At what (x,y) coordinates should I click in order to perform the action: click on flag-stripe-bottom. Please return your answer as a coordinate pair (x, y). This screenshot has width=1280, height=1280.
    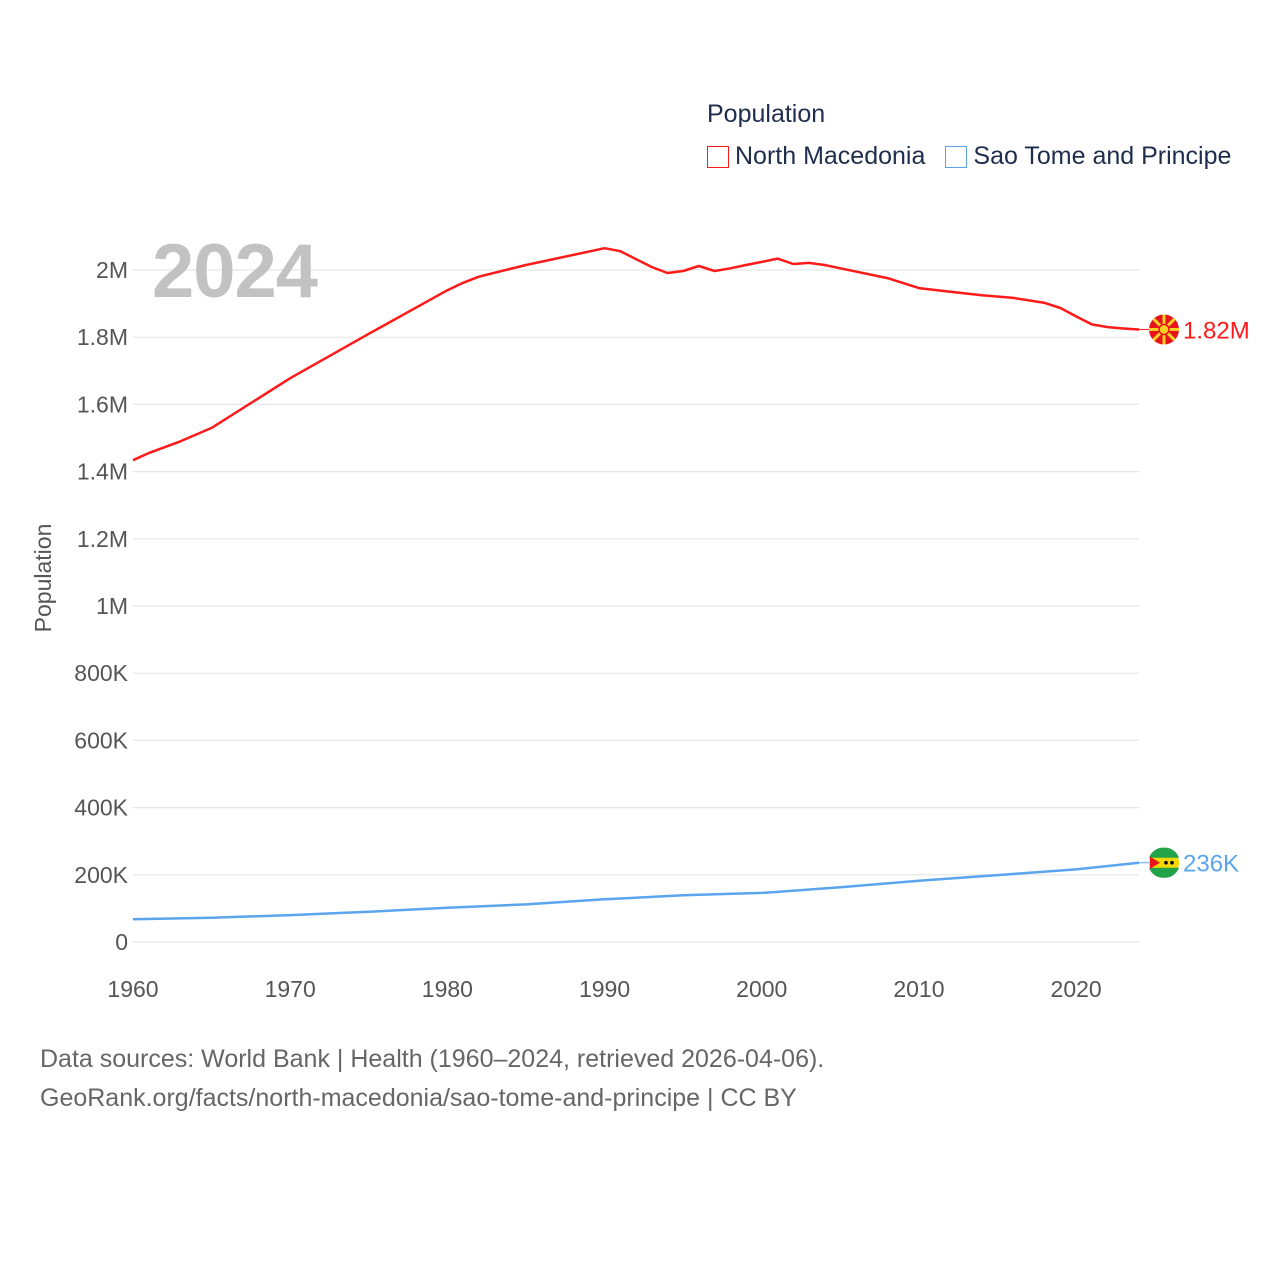
    Looking at the image, I should click on (1164, 872).